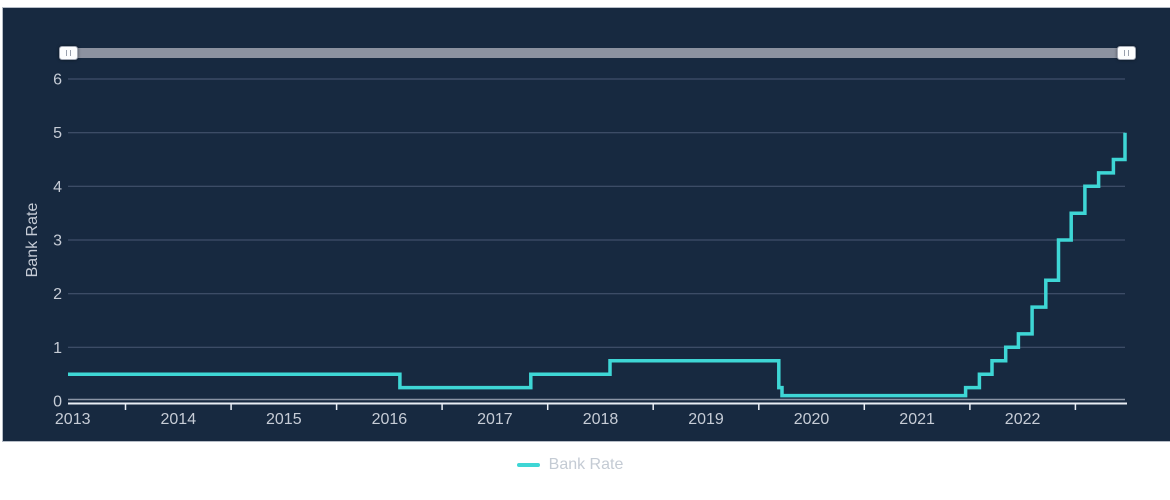 The height and width of the screenshot is (500, 1170). I want to click on range-slider-left-handle, so click(68, 53).